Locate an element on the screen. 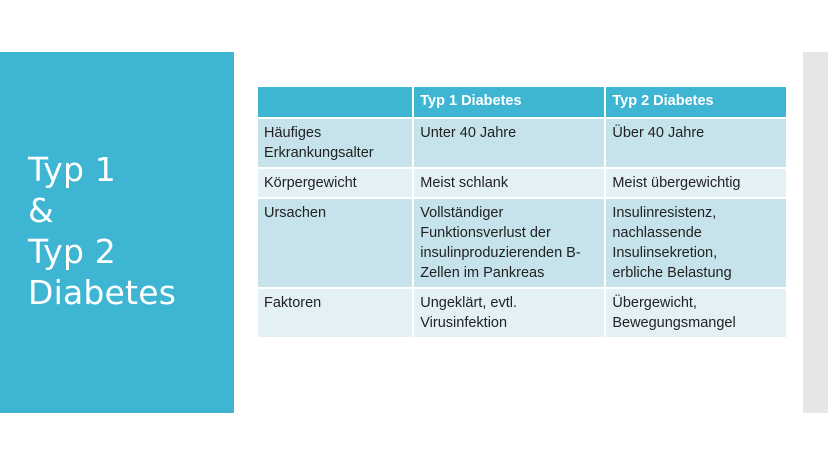 The width and height of the screenshot is (828, 466). cell-line: nachlassende is located at coordinates (657, 233).